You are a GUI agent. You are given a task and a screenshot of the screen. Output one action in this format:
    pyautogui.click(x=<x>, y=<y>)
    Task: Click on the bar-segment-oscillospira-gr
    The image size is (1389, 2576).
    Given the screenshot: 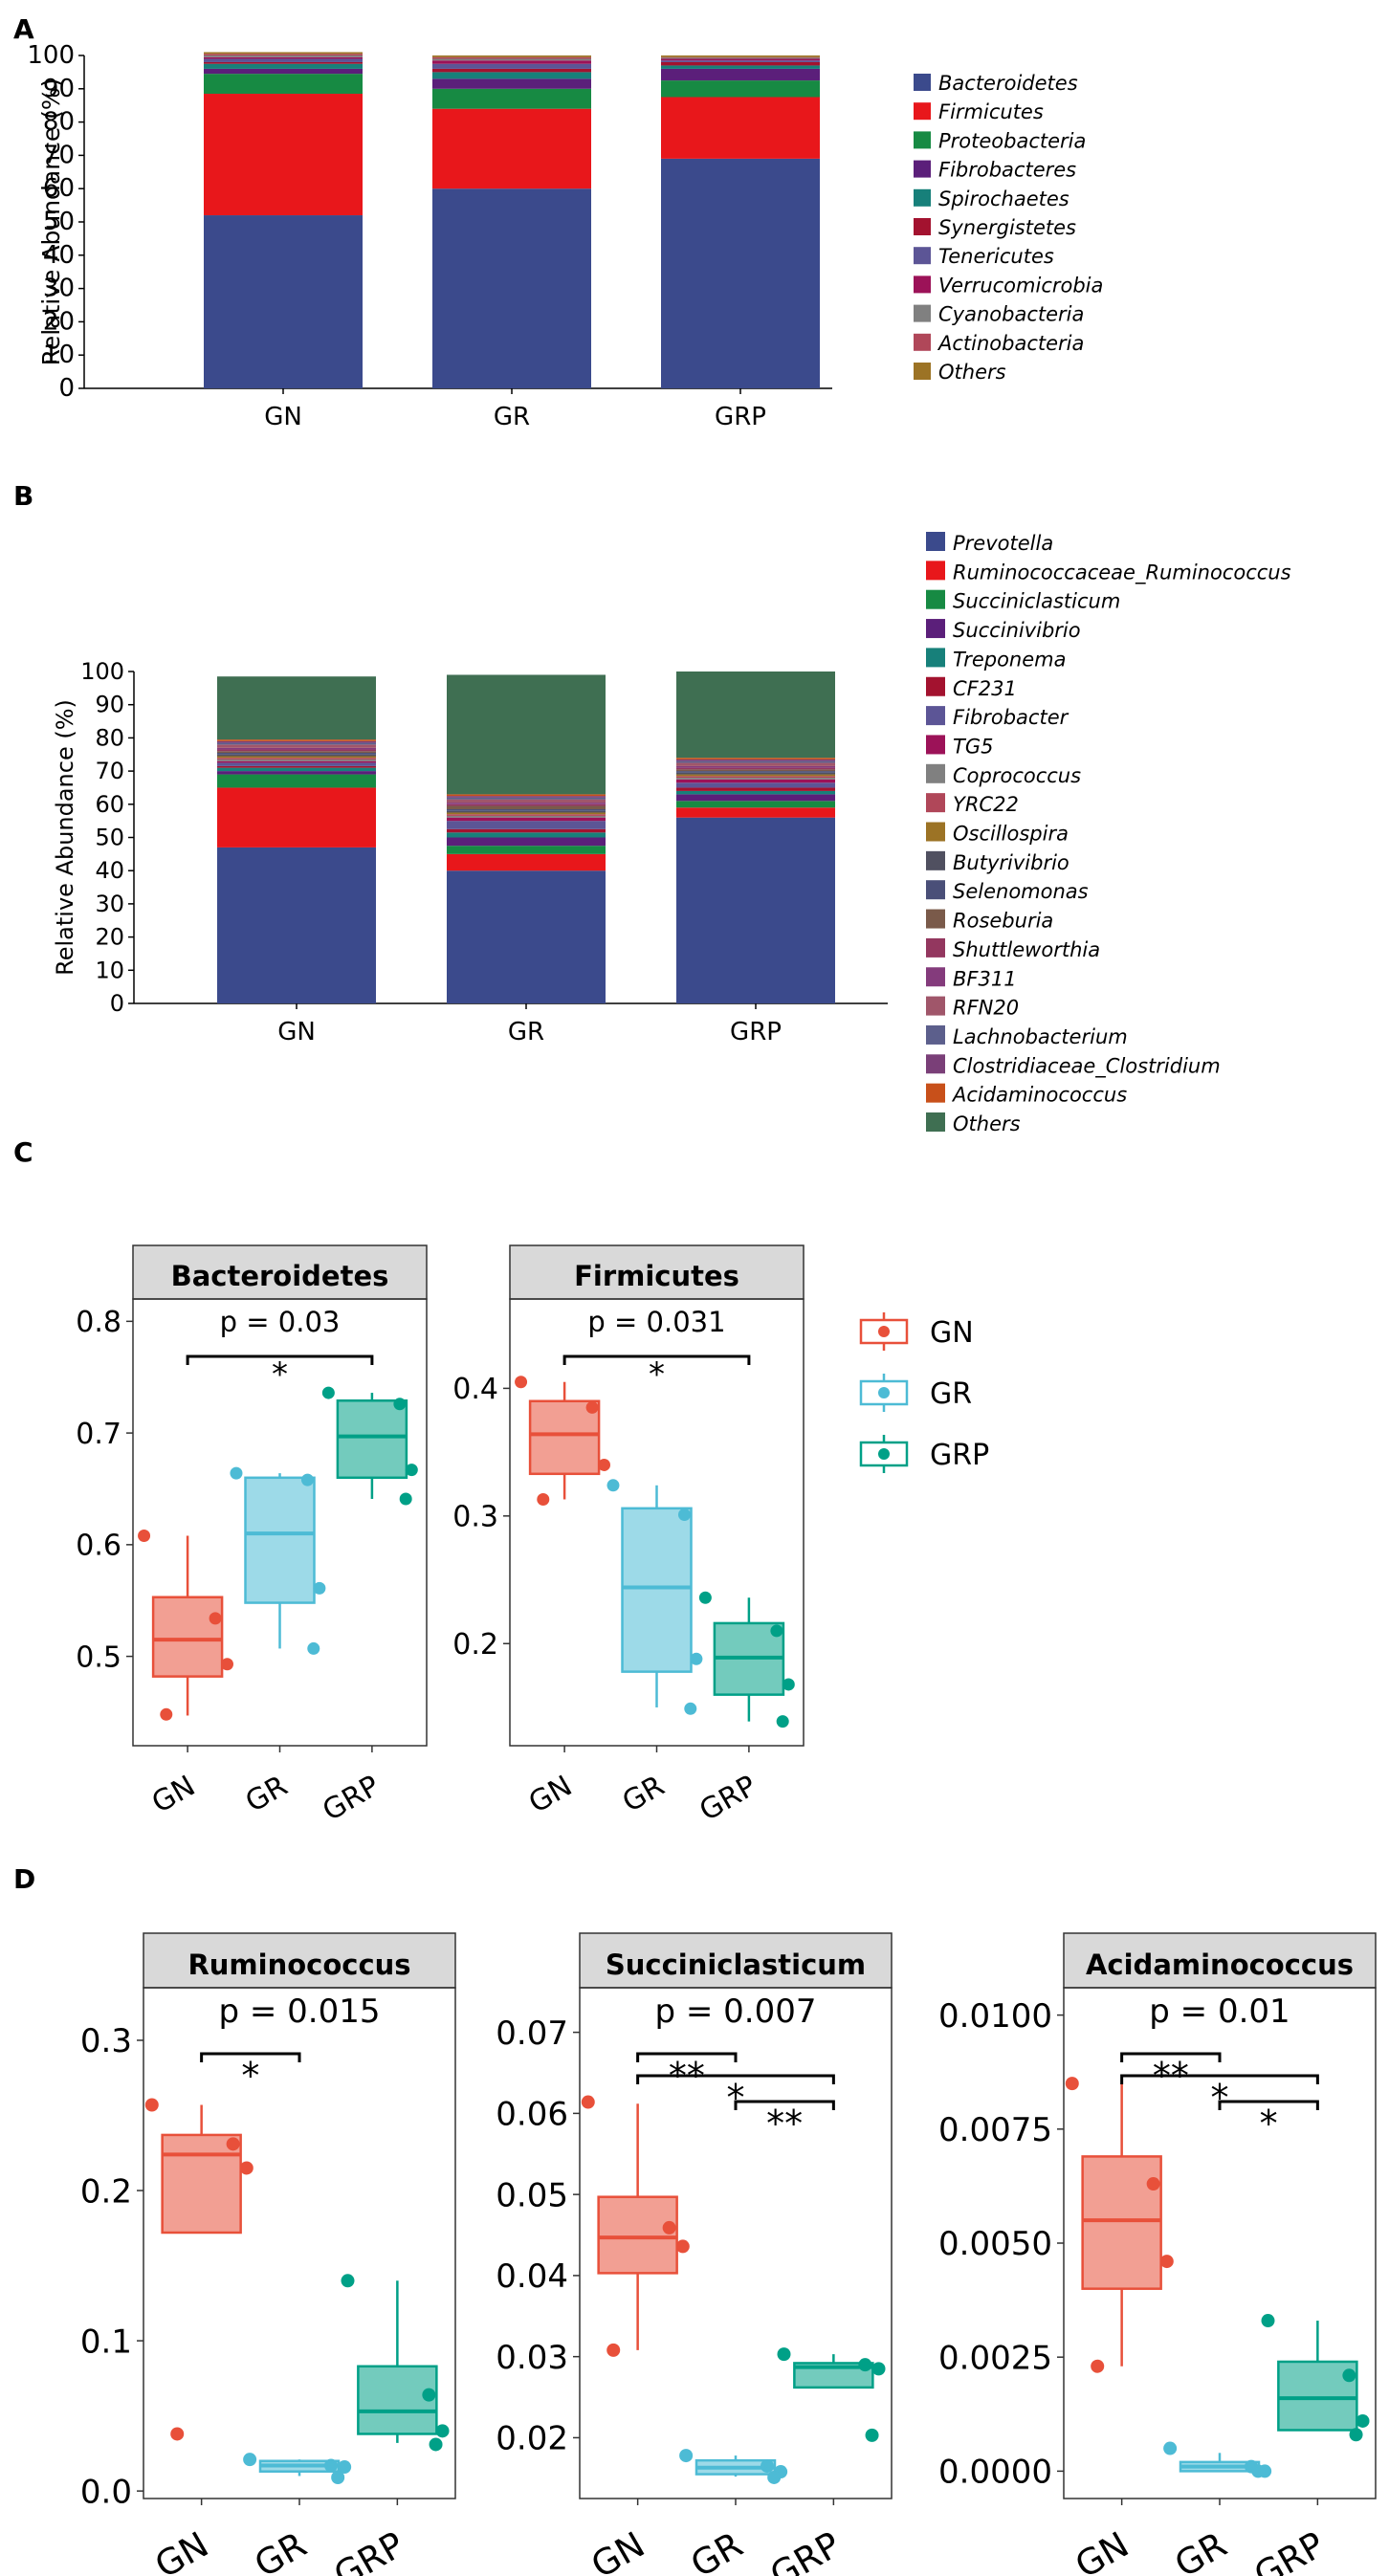 What is the action you would take?
    pyautogui.click(x=526, y=814)
    